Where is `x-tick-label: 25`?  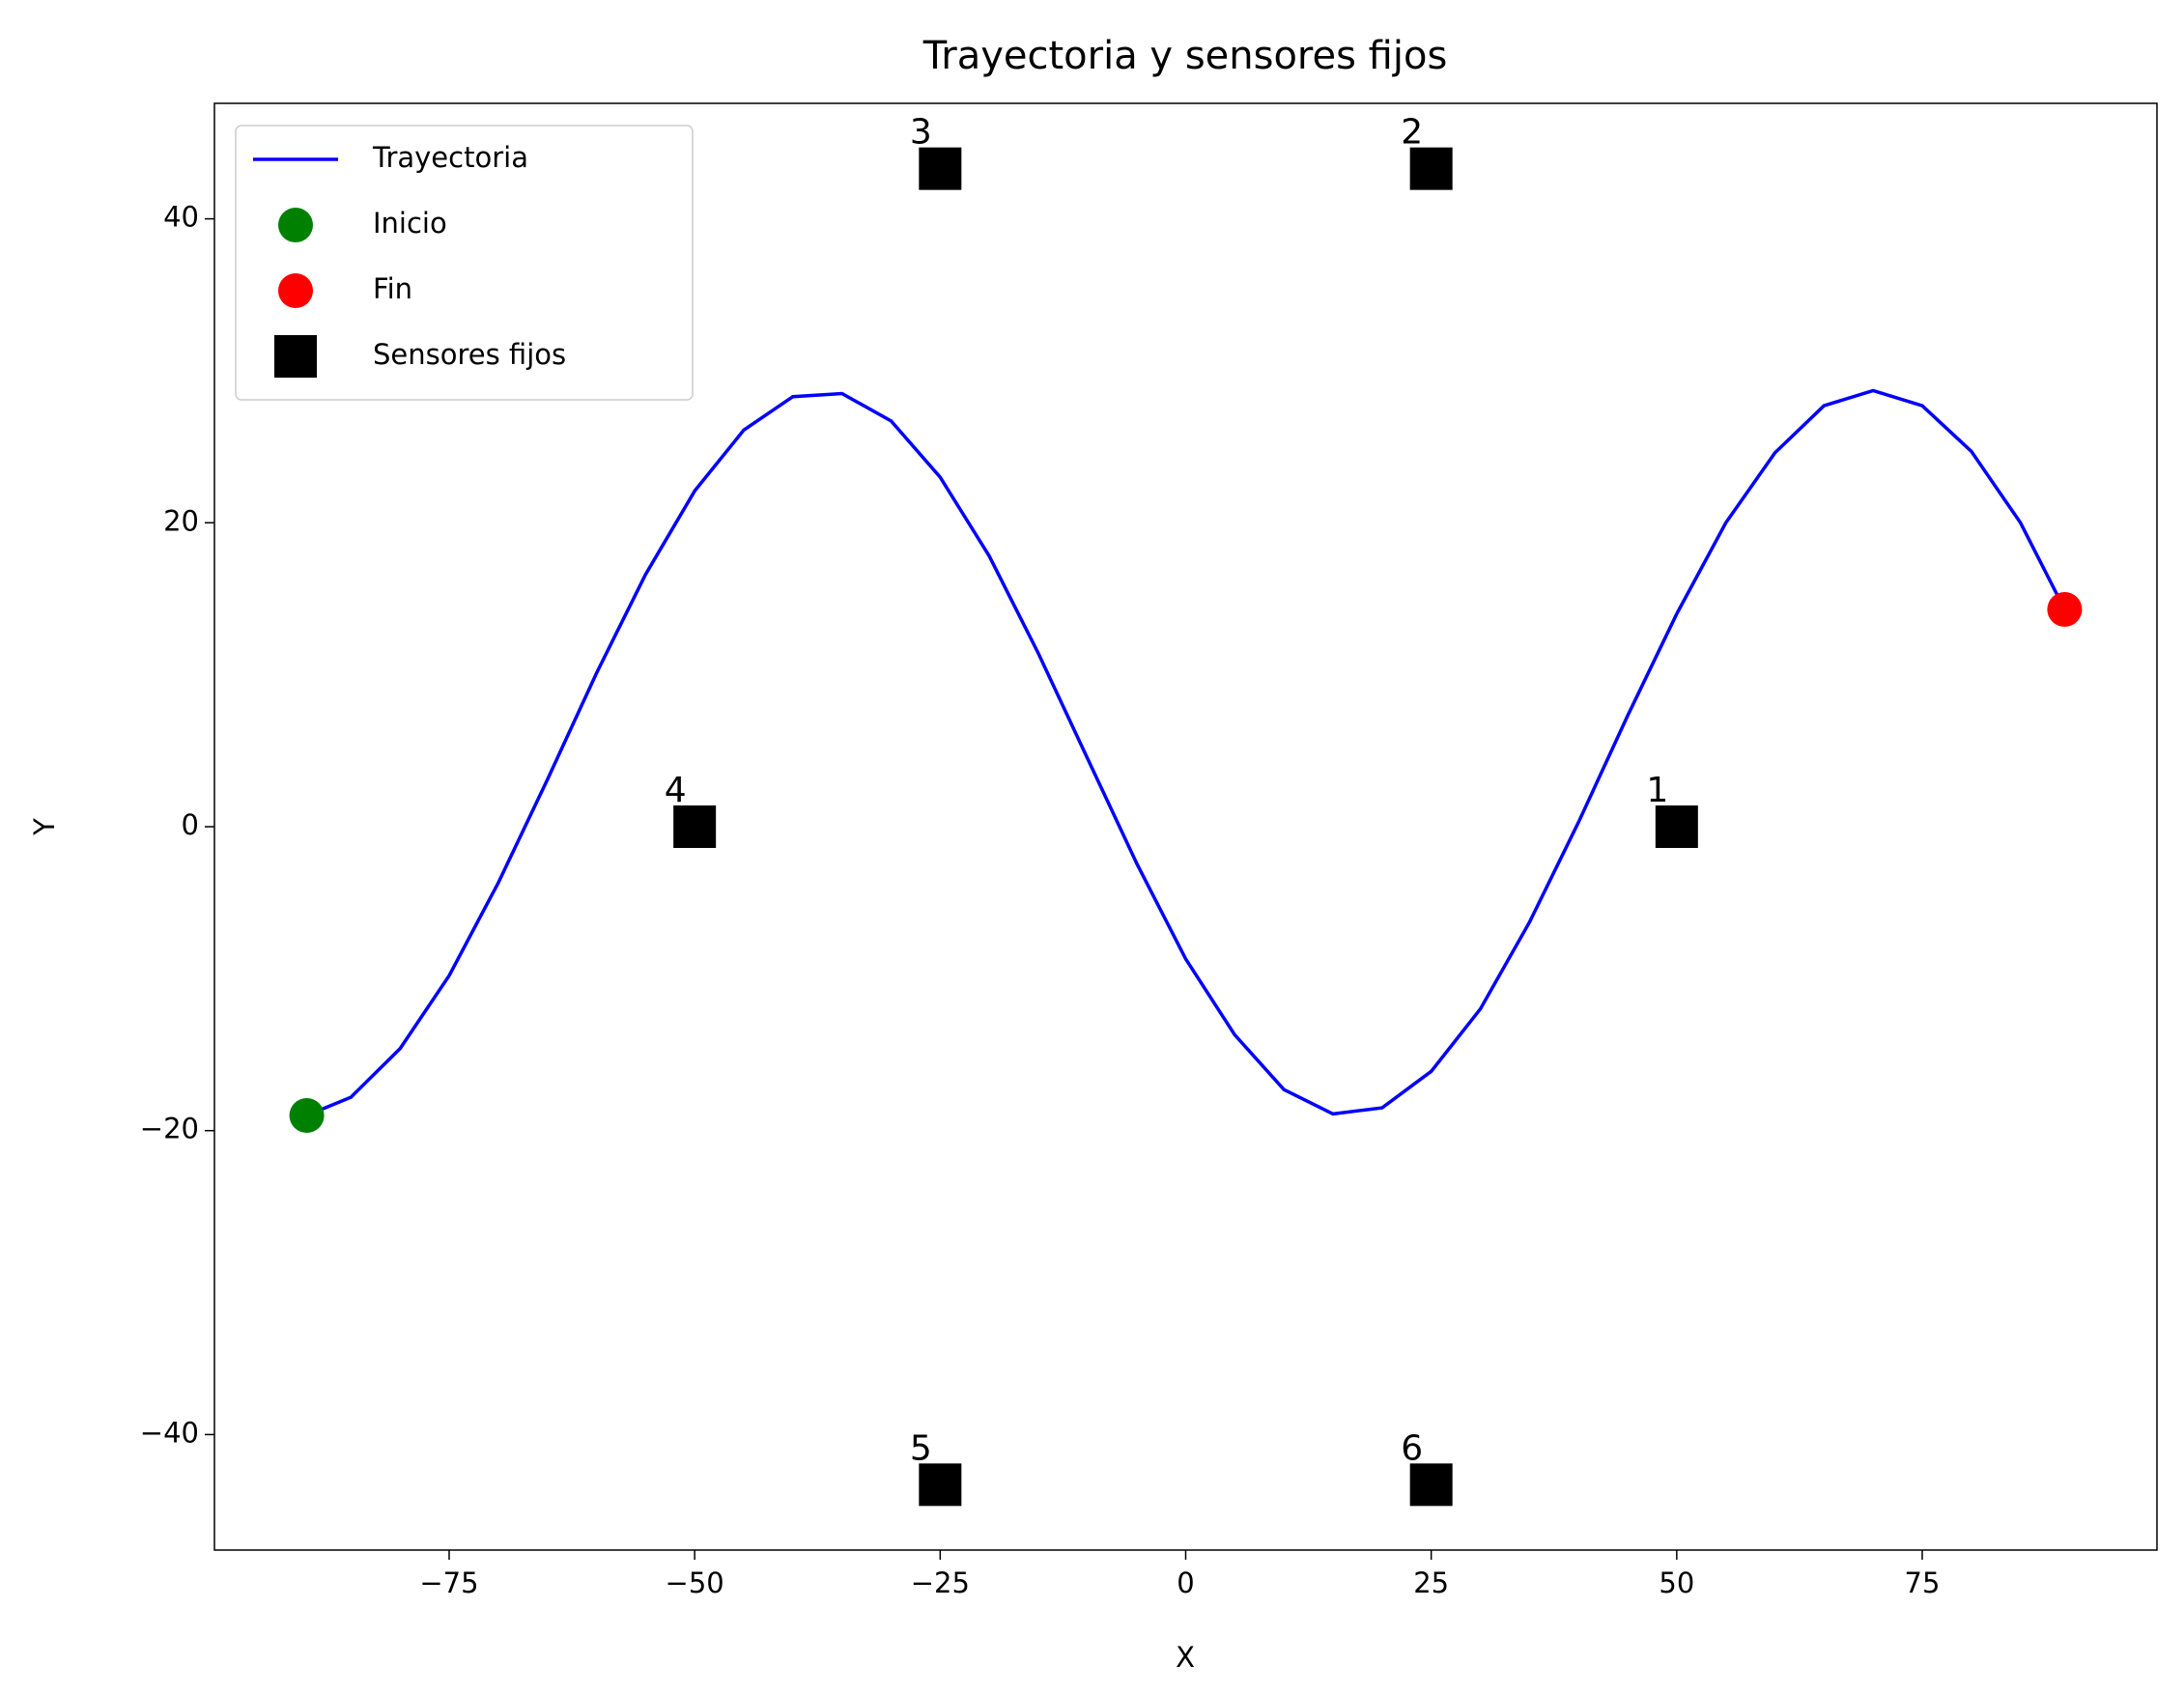
x-tick-label: 25 is located at coordinates (1431, 1583).